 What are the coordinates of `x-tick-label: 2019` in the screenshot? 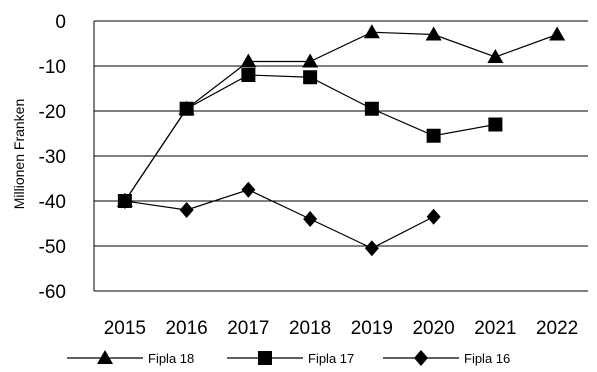 It's located at (372, 328).